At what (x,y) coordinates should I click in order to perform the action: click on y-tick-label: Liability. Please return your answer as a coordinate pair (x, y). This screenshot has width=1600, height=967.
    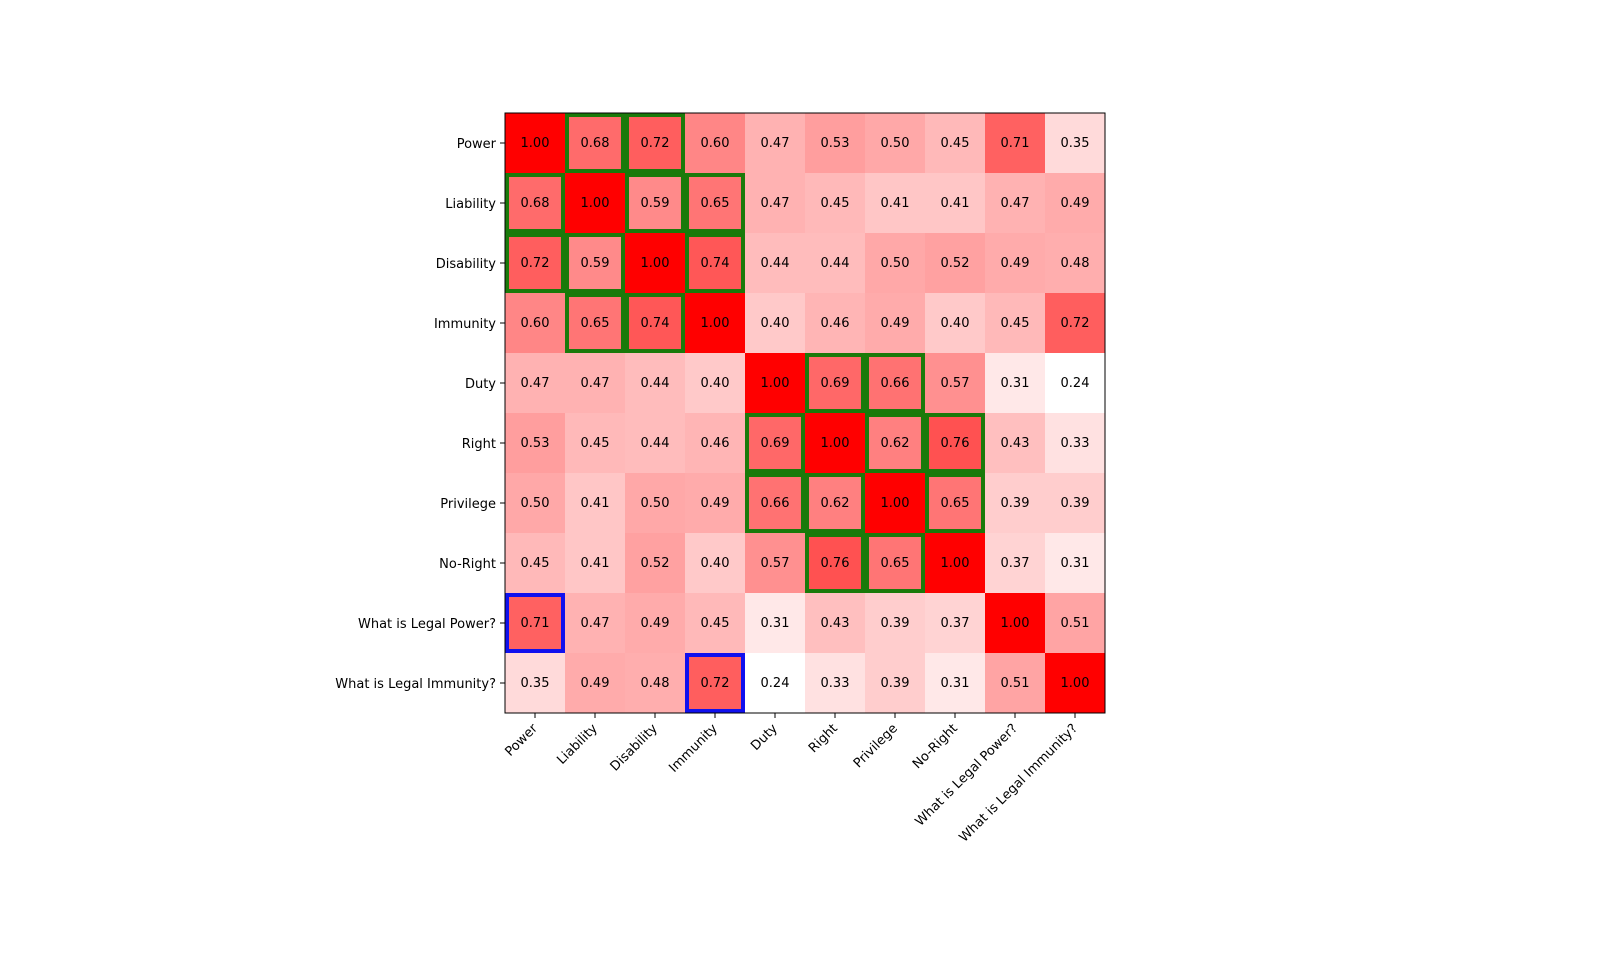
    Looking at the image, I should click on (470, 204).